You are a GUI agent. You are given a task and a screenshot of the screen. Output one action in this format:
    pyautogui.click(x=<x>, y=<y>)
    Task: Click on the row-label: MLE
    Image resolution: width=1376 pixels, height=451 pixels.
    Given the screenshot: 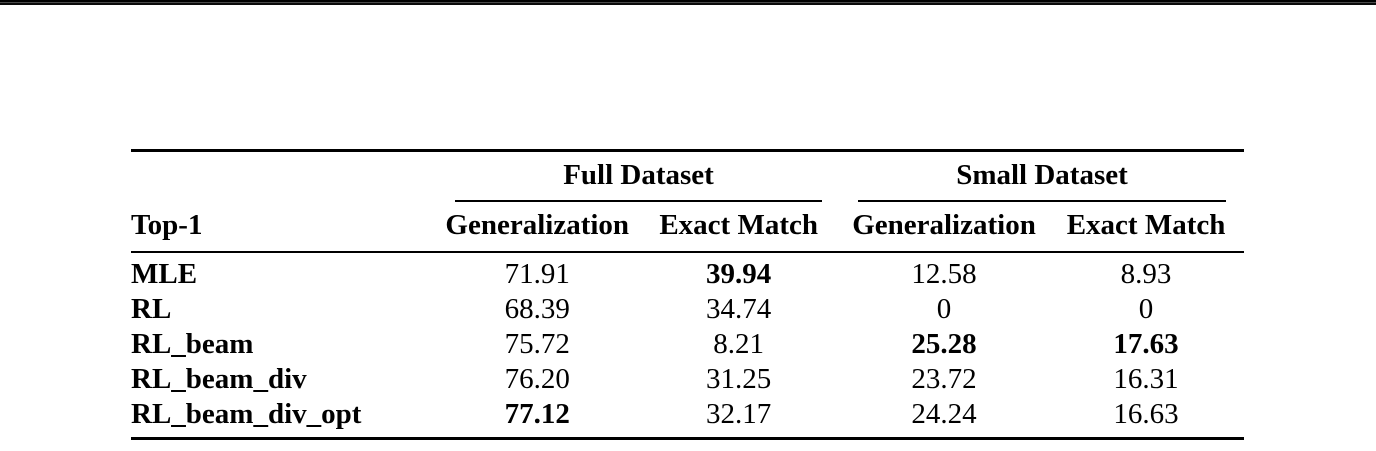 What is the action you would take?
    pyautogui.click(x=164, y=274)
    